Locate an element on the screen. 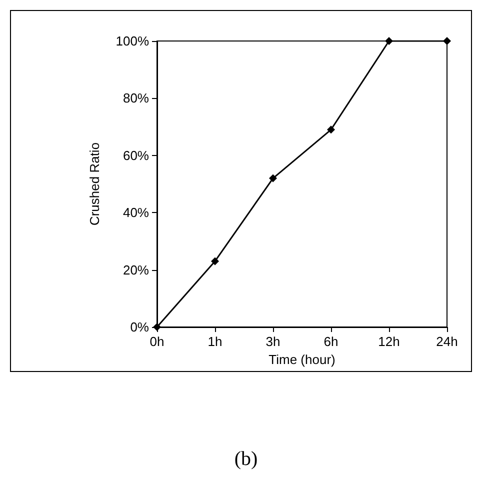  y-tick-label: 0% is located at coordinates (140, 327).